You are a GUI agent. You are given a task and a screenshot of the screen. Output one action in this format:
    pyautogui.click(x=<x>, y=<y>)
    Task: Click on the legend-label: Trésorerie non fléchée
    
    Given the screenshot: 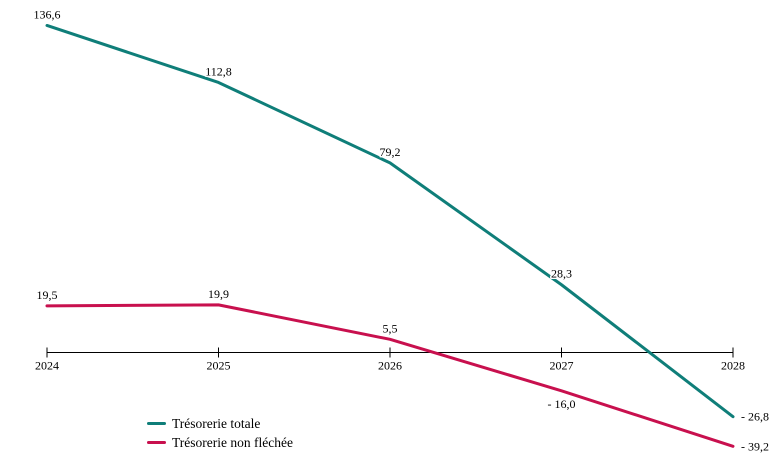 What is the action you would take?
    pyautogui.click(x=232, y=442)
    